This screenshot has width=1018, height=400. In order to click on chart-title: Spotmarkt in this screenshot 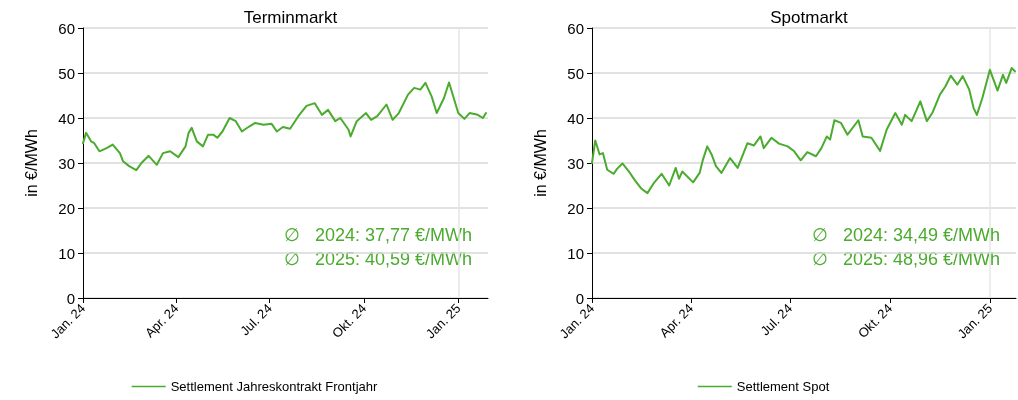, I will do `click(809, 17)`.